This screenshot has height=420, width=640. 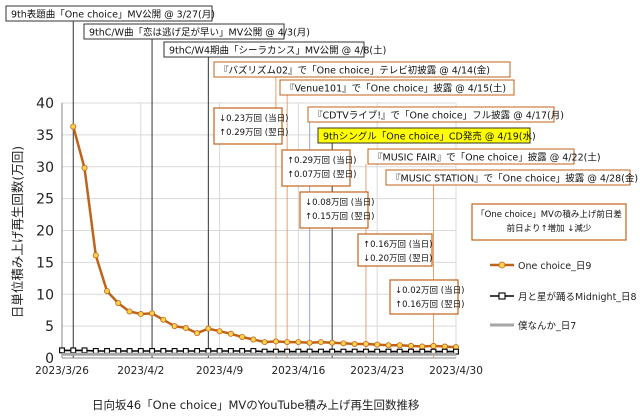 I want to click on legend-label: 月と星が踊るMidnight_日8, so click(x=577, y=297).